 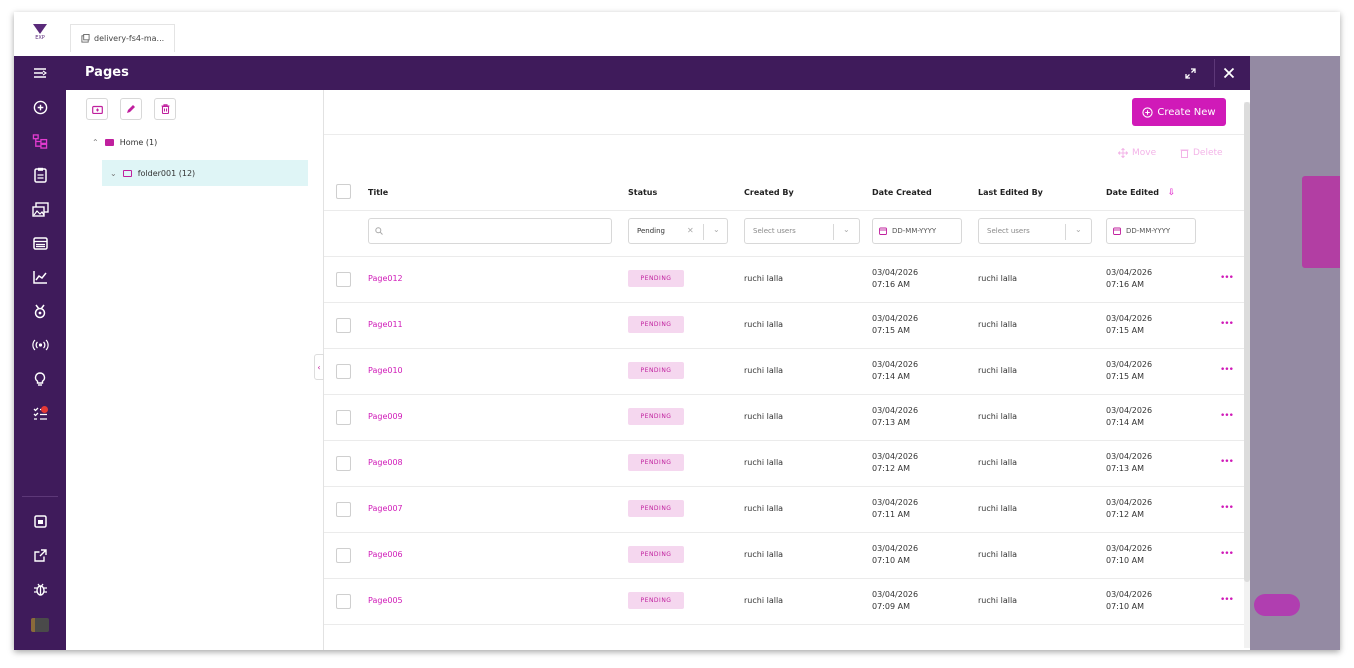 I want to click on badge-icon, so click(x=40, y=311).